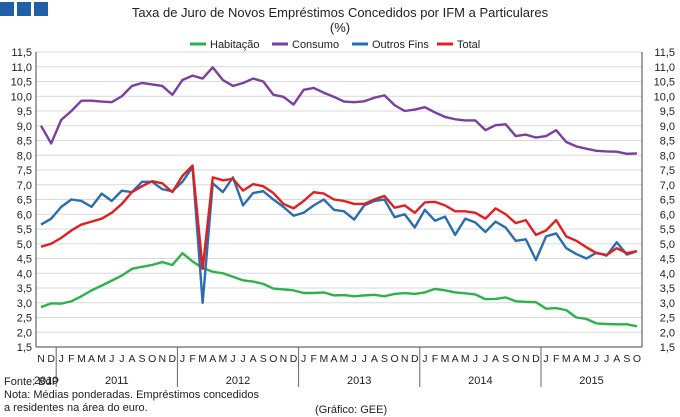 Image resolution: width=680 pixels, height=417 pixels. Describe the element at coordinates (468, 45) in the screenshot. I see `legend-label: Total` at that location.